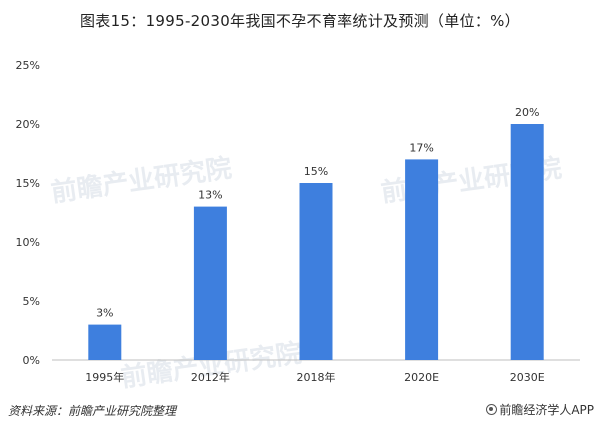 This screenshot has height=429, width=600. I want to click on y-tick-label: 20%, so click(28, 124).